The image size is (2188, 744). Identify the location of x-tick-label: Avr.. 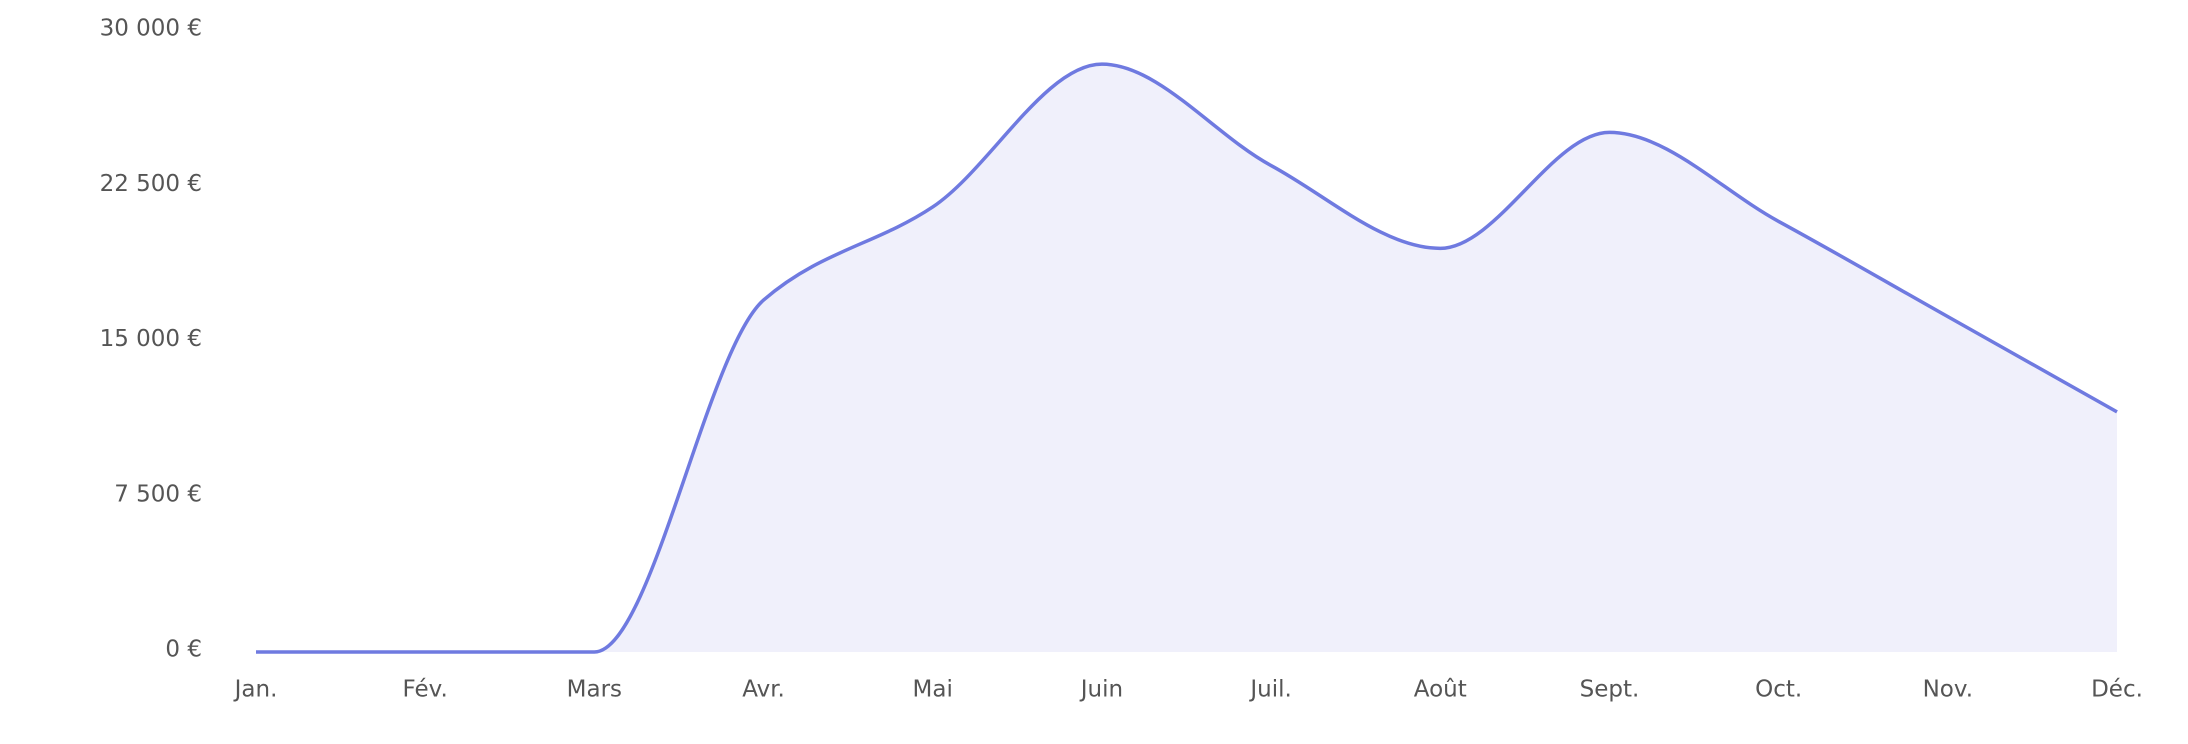
(763, 690).